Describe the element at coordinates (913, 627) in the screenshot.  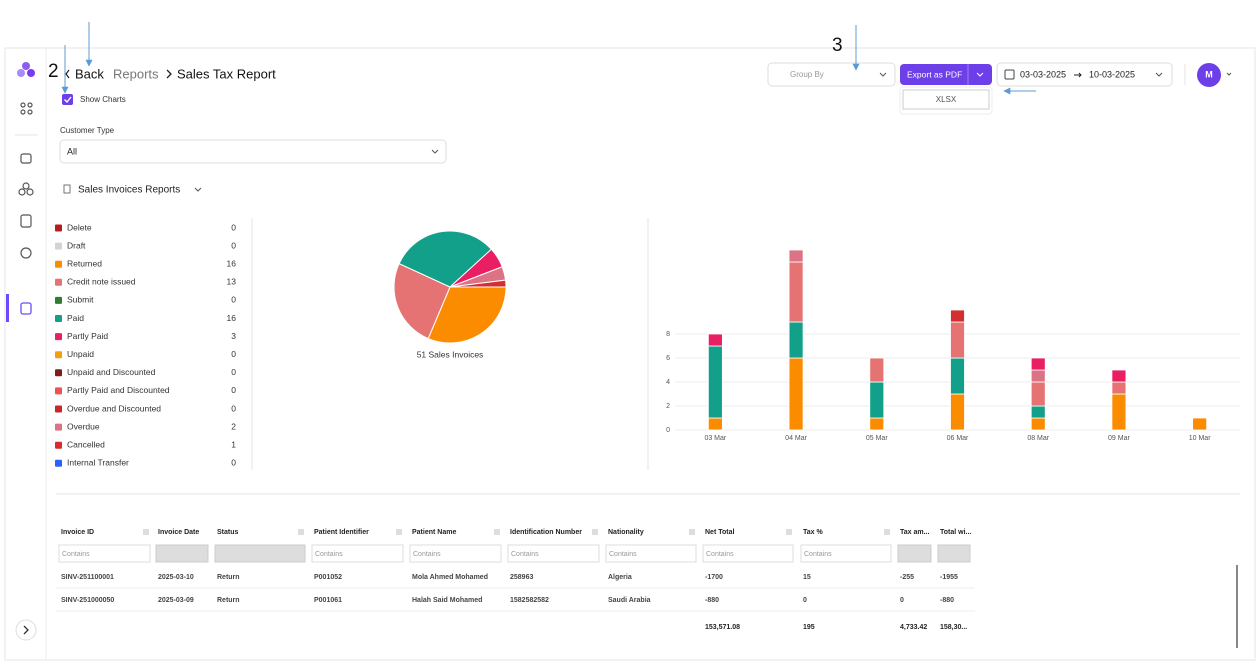
I see `total-cell: 4,733.42` at that location.